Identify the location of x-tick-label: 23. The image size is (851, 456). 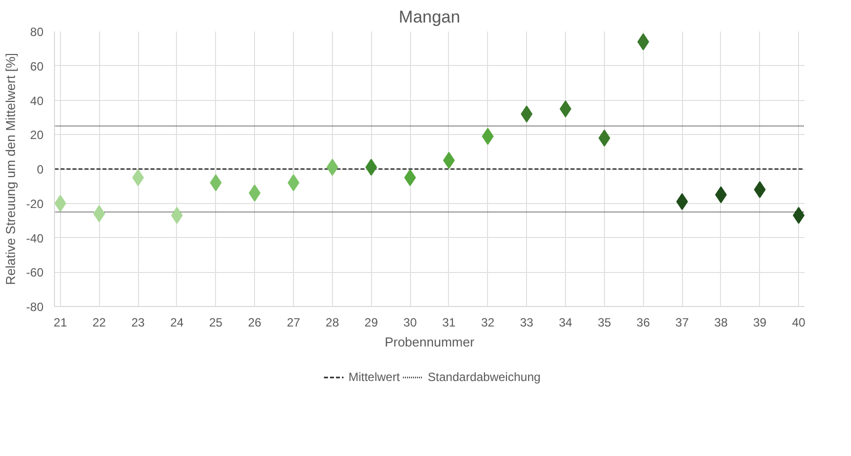
(138, 323).